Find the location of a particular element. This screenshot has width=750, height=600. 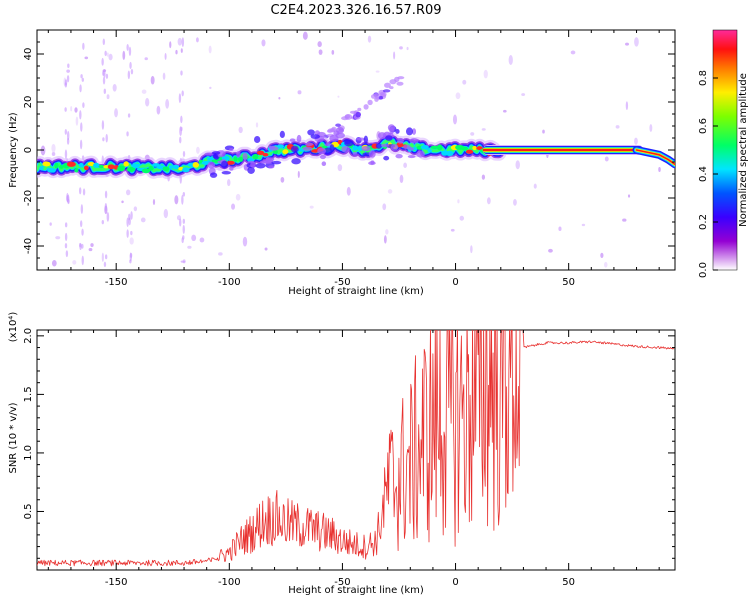

x-tick-label: 0 is located at coordinates (455, 582).